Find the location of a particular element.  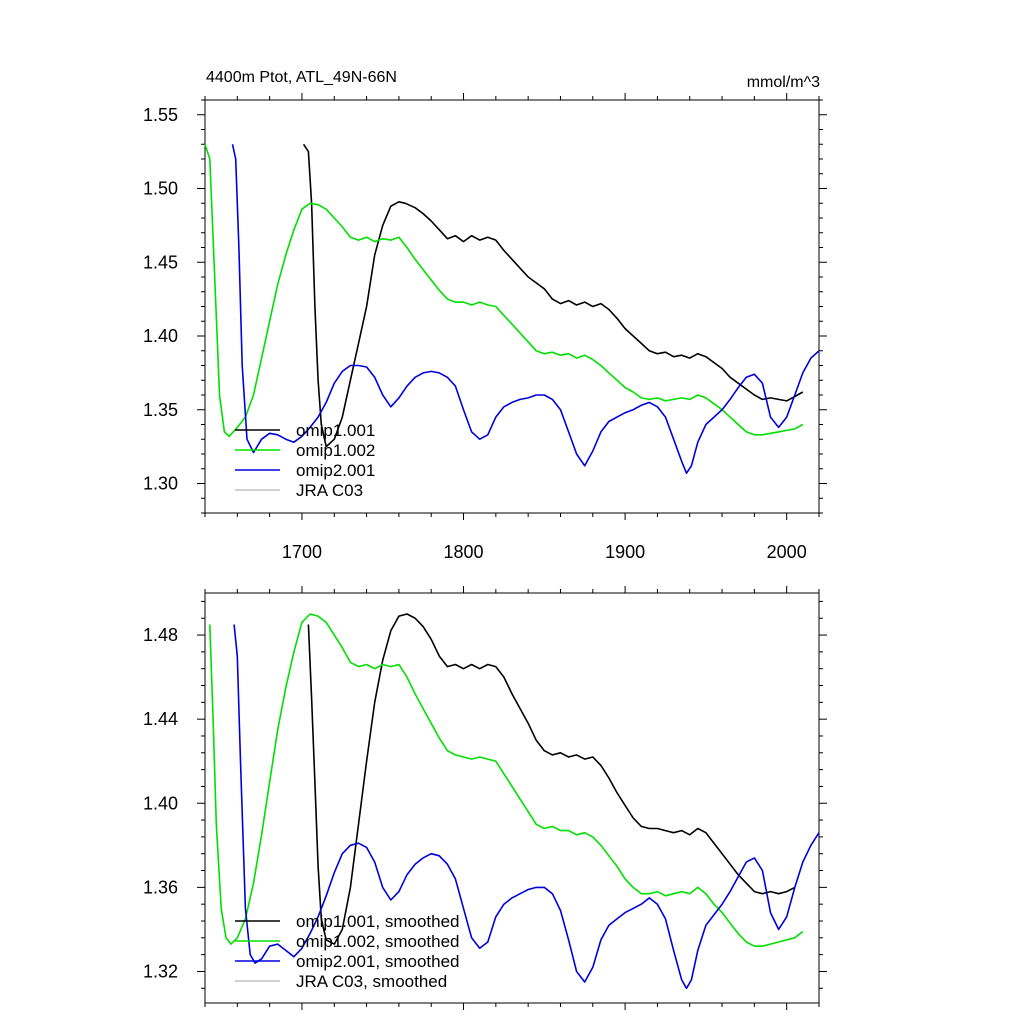

panel-1-y-tick-labels: 1.30 1.35 1.40 1.45 1.50 1.55 is located at coordinates (160, 299).